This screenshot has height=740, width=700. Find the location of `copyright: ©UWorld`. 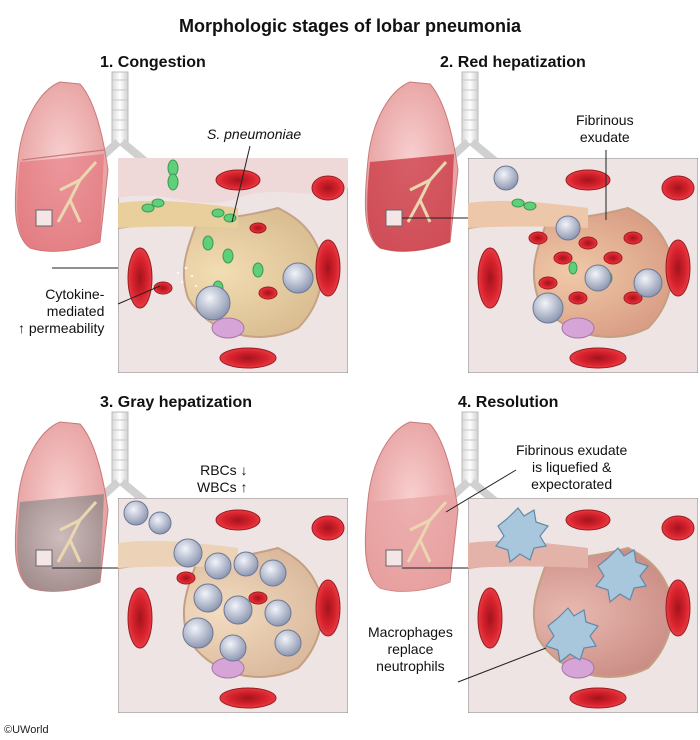

copyright: ©UWorld is located at coordinates (26, 730).